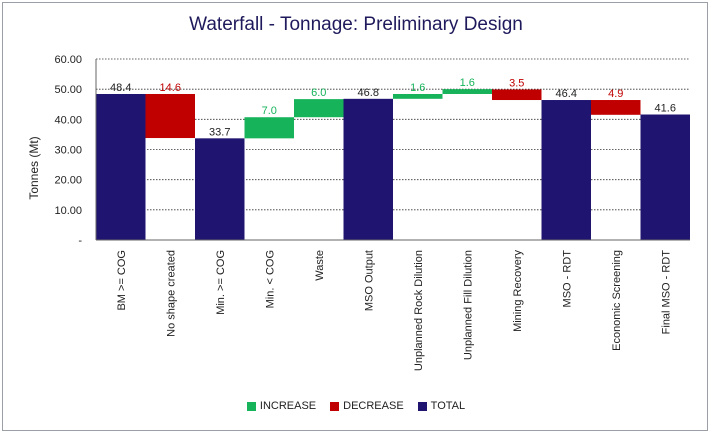 Image resolution: width=712 pixels, height=435 pixels. Describe the element at coordinates (567, 279) in the screenshot. I see `x-tick-label: MSO - RDT` at that location.